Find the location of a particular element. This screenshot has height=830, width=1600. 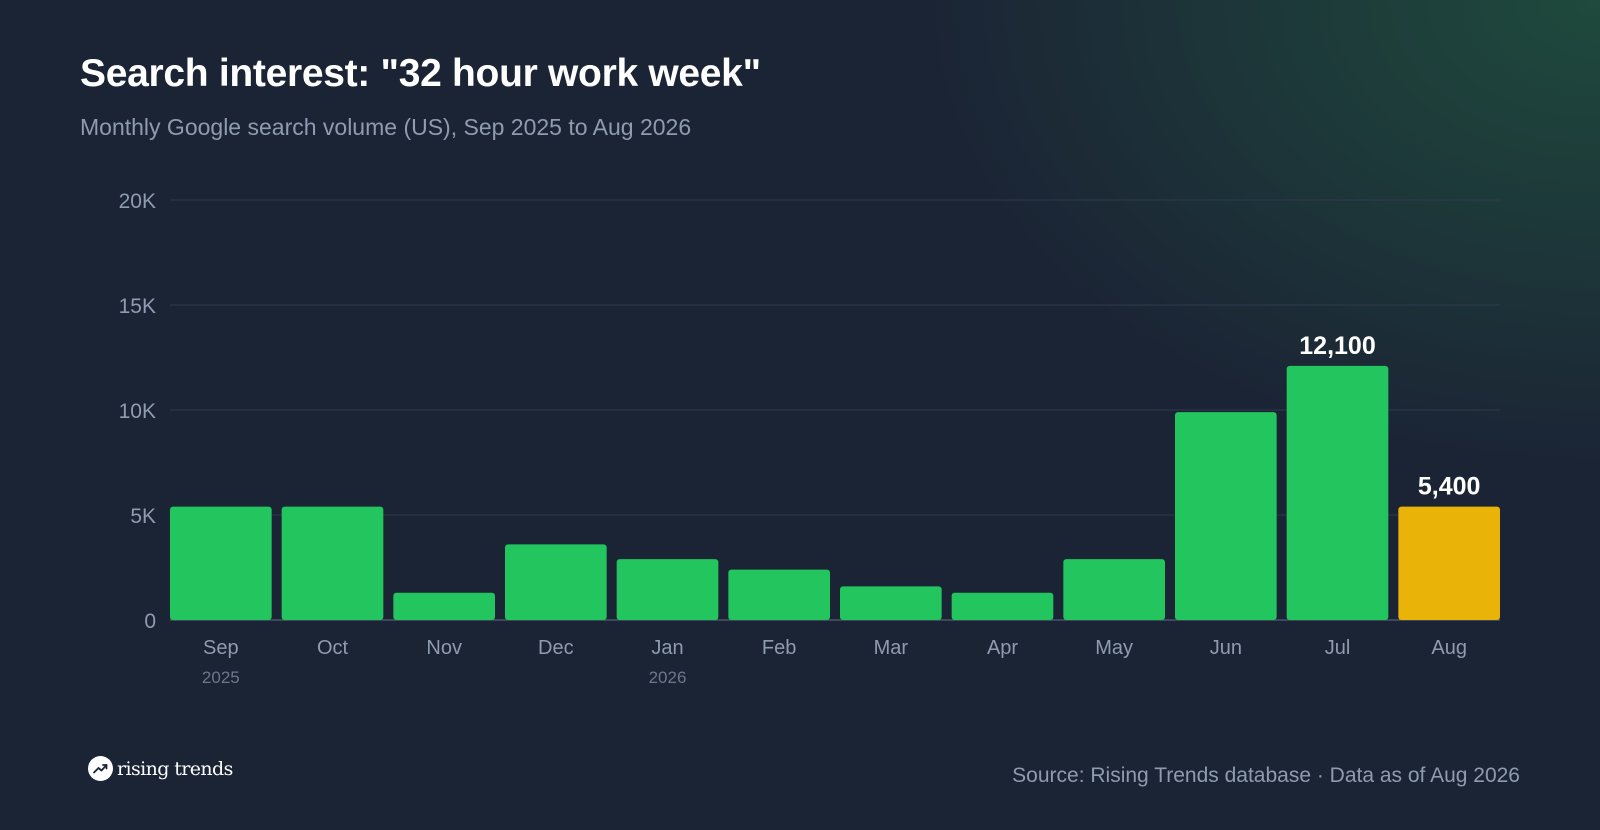

bar-oct is located at coordinates (332, 563).